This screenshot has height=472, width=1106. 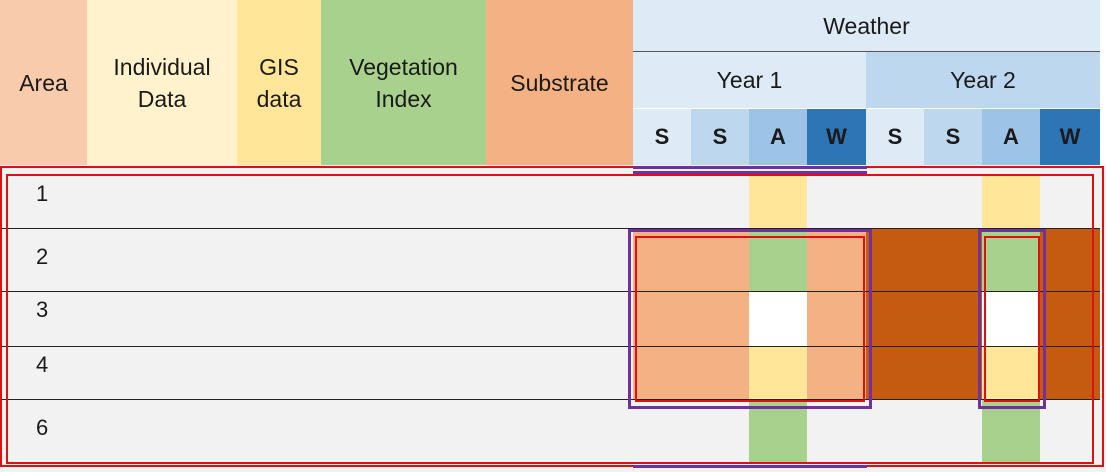 I want to click on year-2-label: Year 2, so click(x=983, y=80).